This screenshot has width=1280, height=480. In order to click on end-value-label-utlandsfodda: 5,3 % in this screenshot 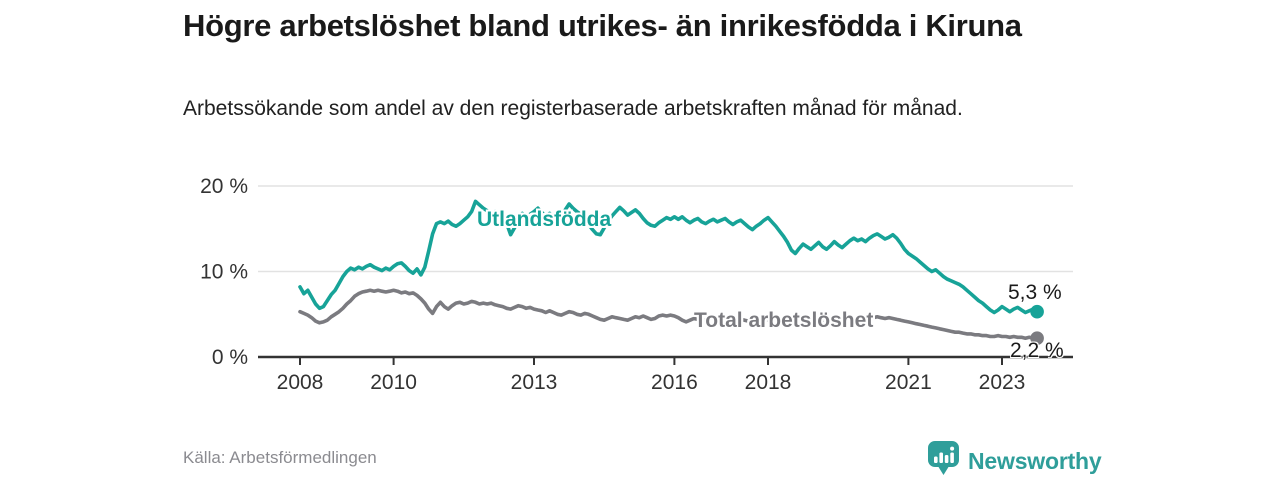, I will do `click(1035, 292)`.